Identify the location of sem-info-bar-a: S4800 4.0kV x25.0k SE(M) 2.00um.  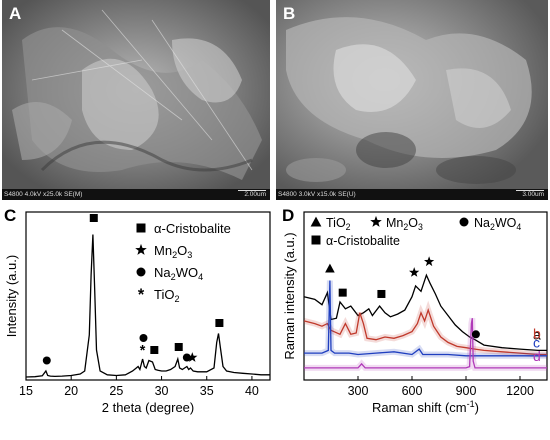
(136, 194).